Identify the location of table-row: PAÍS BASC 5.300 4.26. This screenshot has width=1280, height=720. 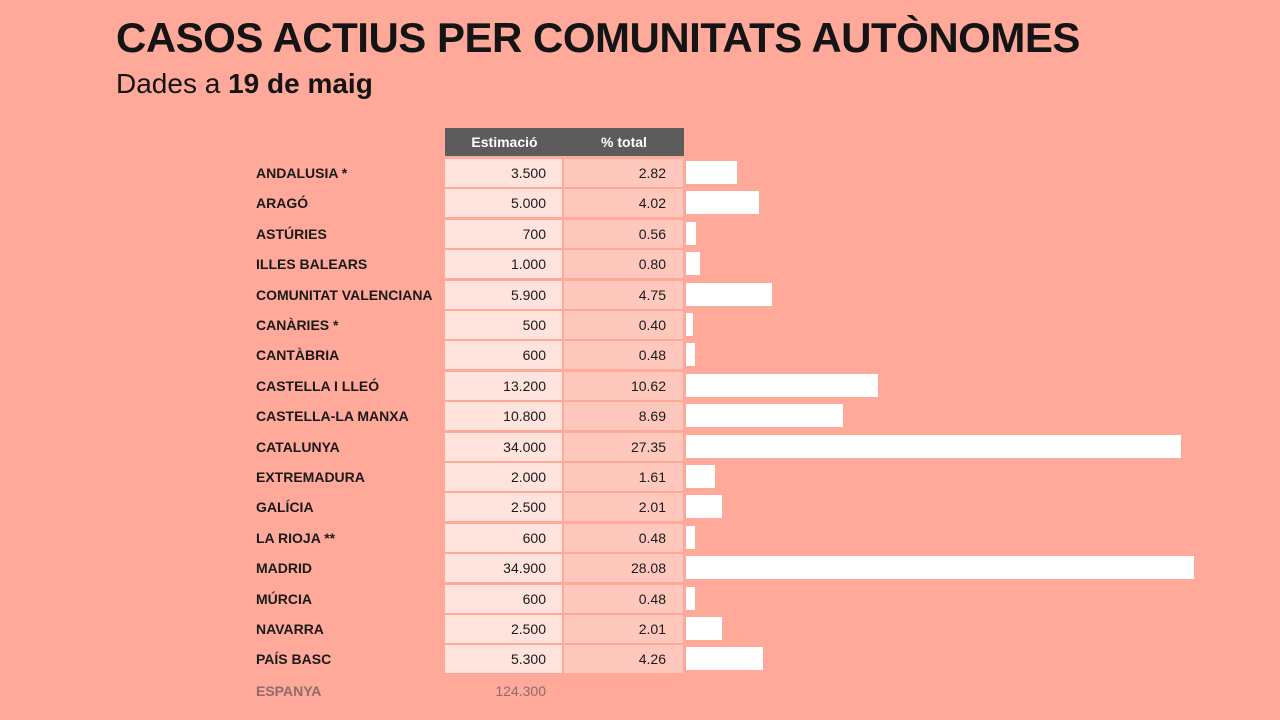
(640, 659).